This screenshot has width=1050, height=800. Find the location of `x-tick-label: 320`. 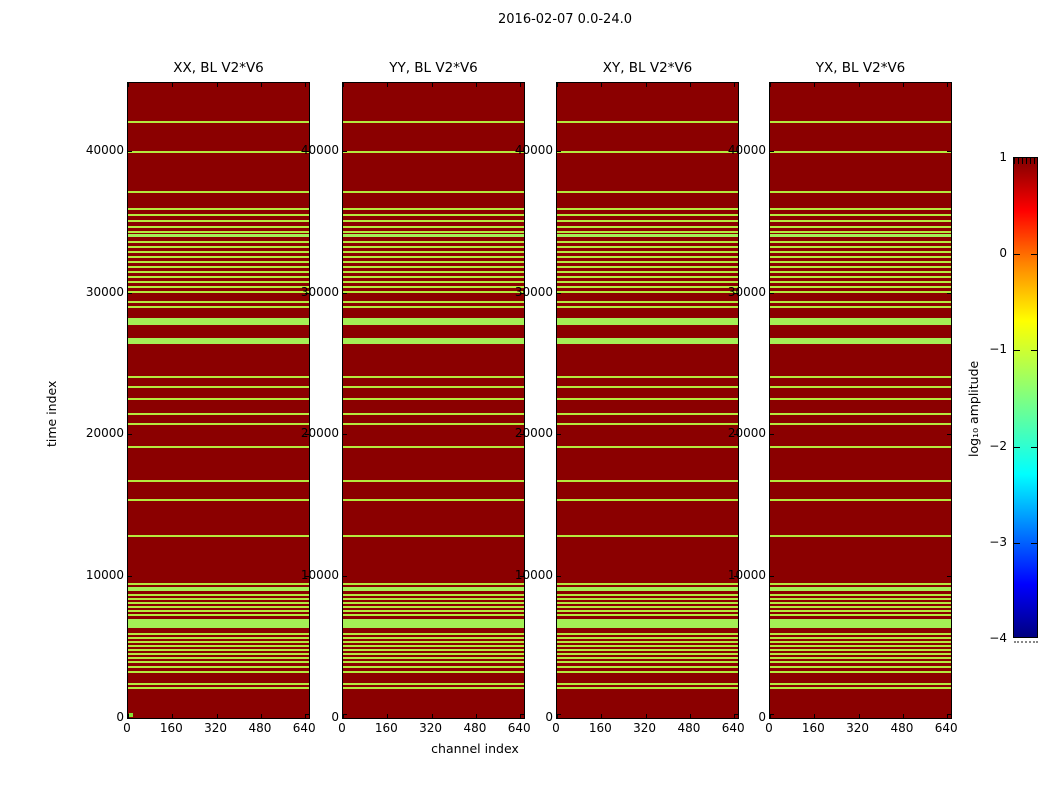

x-tick-label: 320 is located at coordinates (431, 728).